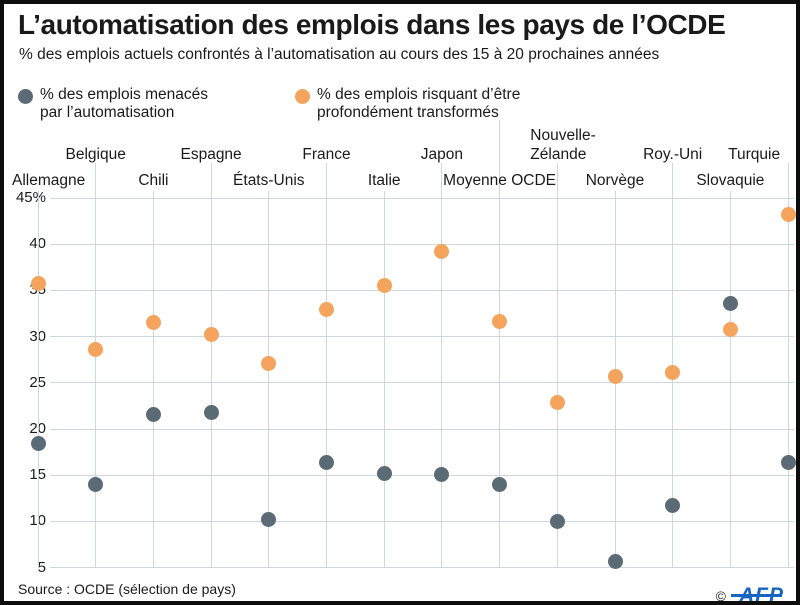 The image size is (800, 605). What do you see at coordinates (673, 154) in the screenshot?
I see `category-label: Roy.-Uni` at bounding box center [673, 154].